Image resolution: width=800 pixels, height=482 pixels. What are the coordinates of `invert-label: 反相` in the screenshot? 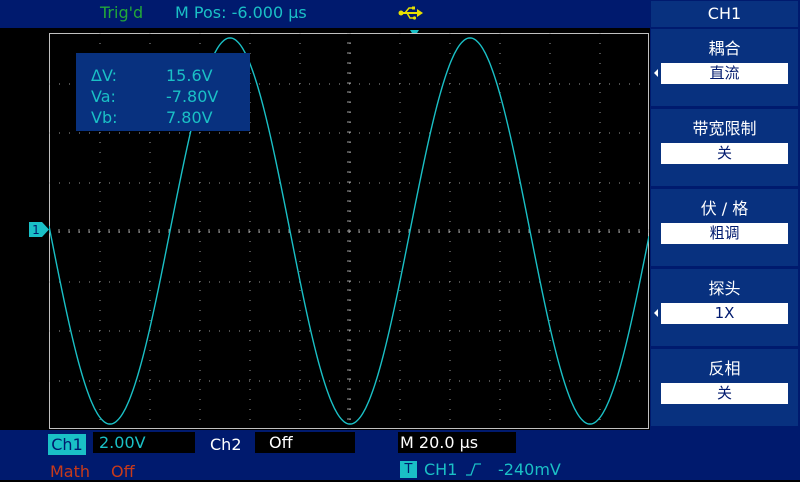 It's located at (724, 368).